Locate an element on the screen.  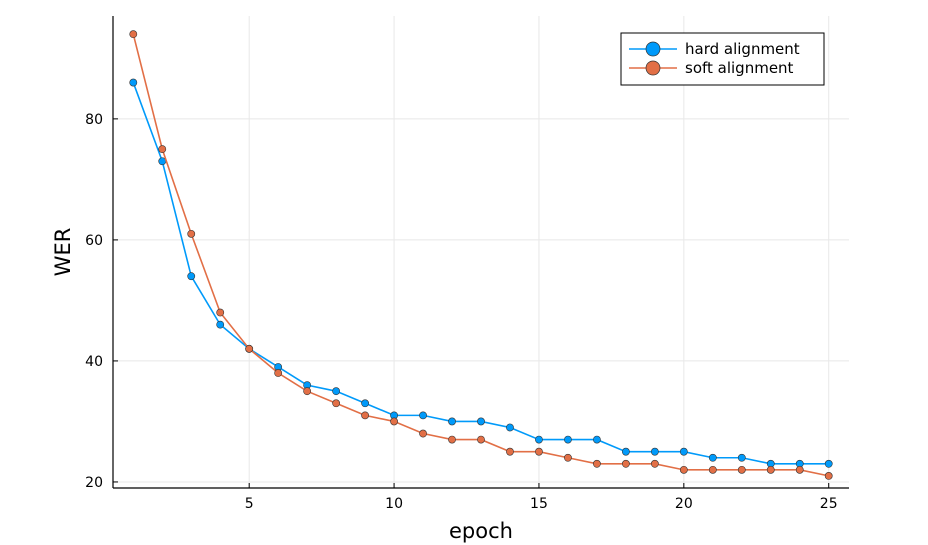
legend-box is located at coordinates (722, 59).